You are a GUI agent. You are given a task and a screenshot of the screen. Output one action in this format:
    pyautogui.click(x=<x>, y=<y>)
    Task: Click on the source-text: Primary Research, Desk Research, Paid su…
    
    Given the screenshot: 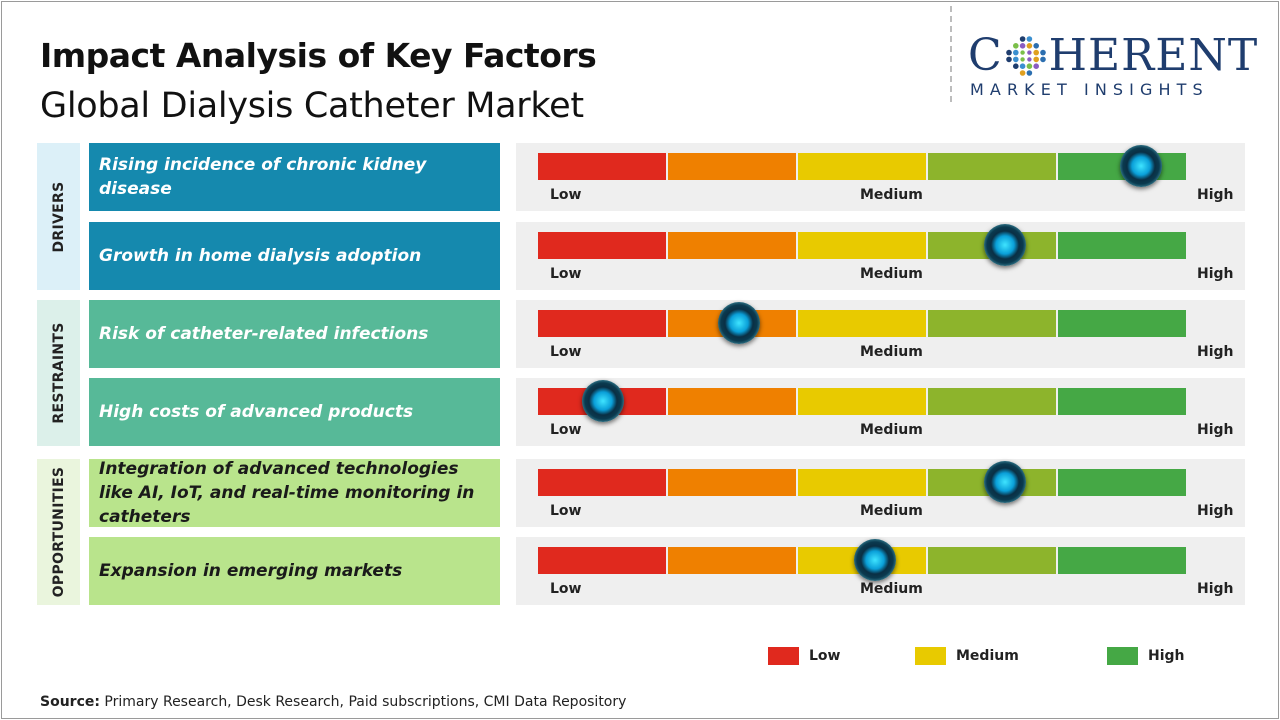 What is the action you would take?
    pyautogui.click(x=363, y=702)
    